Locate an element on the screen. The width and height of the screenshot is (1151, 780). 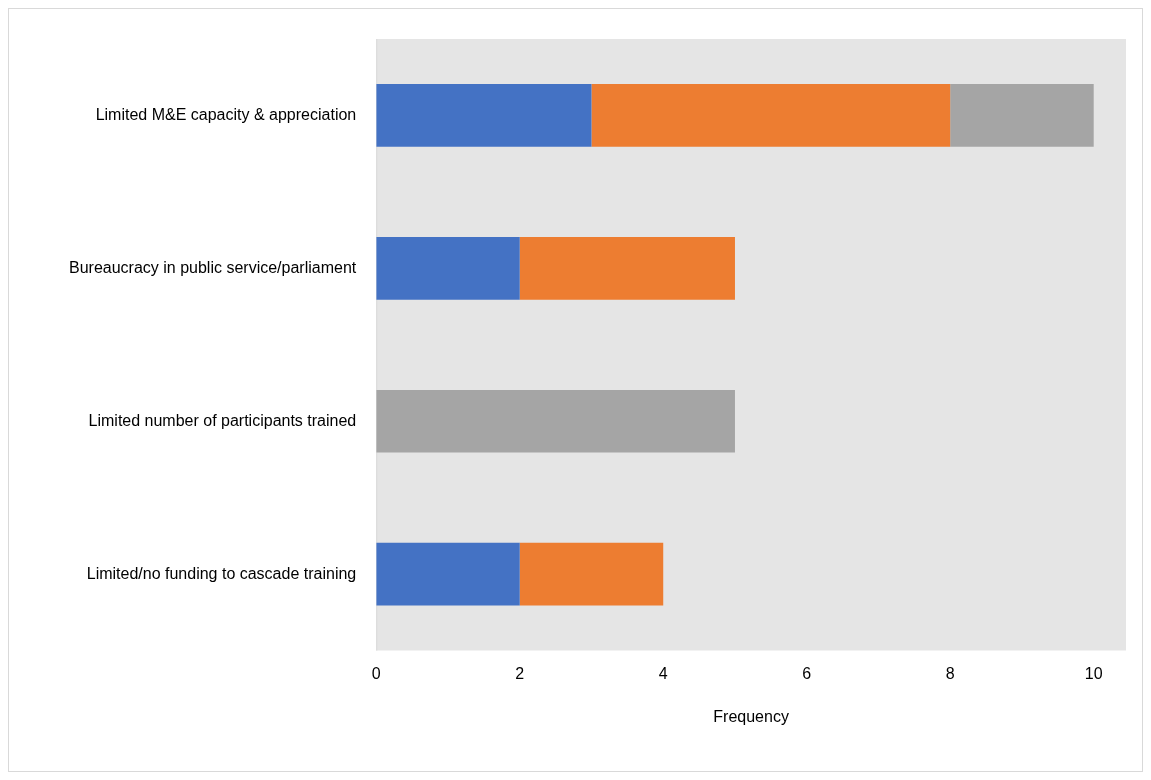
y-tick-label: Bureaucracy in public service/parliament is located at coordinates (212, 267).